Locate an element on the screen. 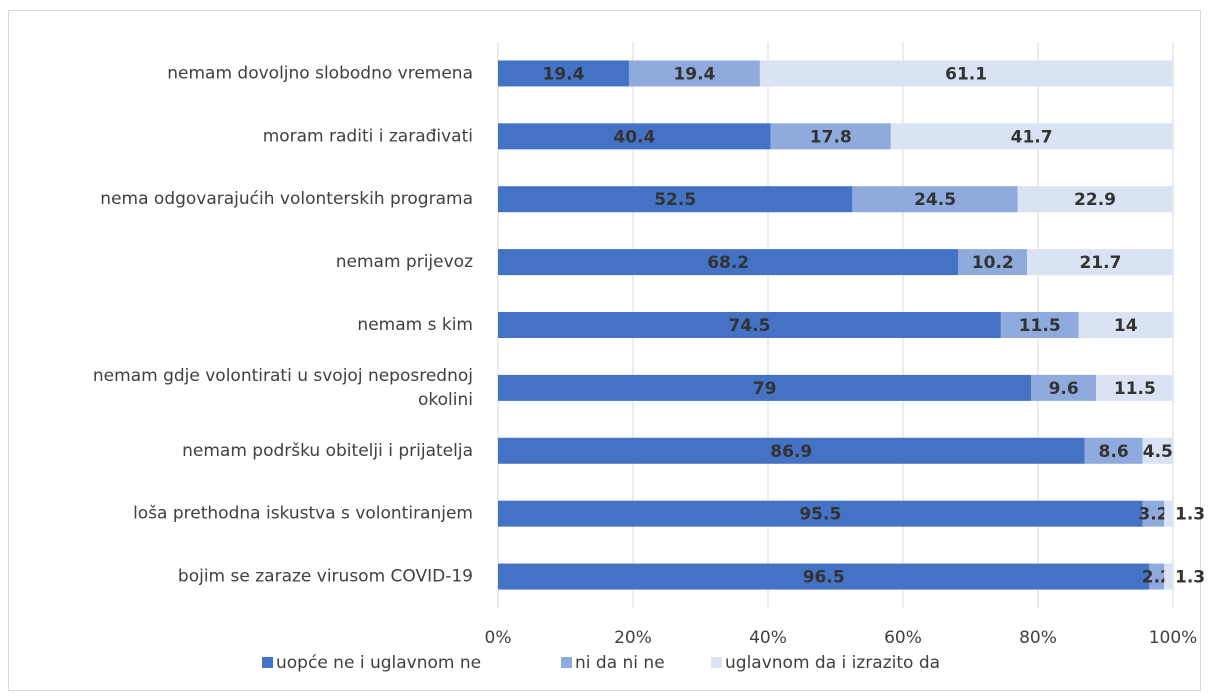  category-label: moram raditi i zarađivati is located at coordinates (368, 136).